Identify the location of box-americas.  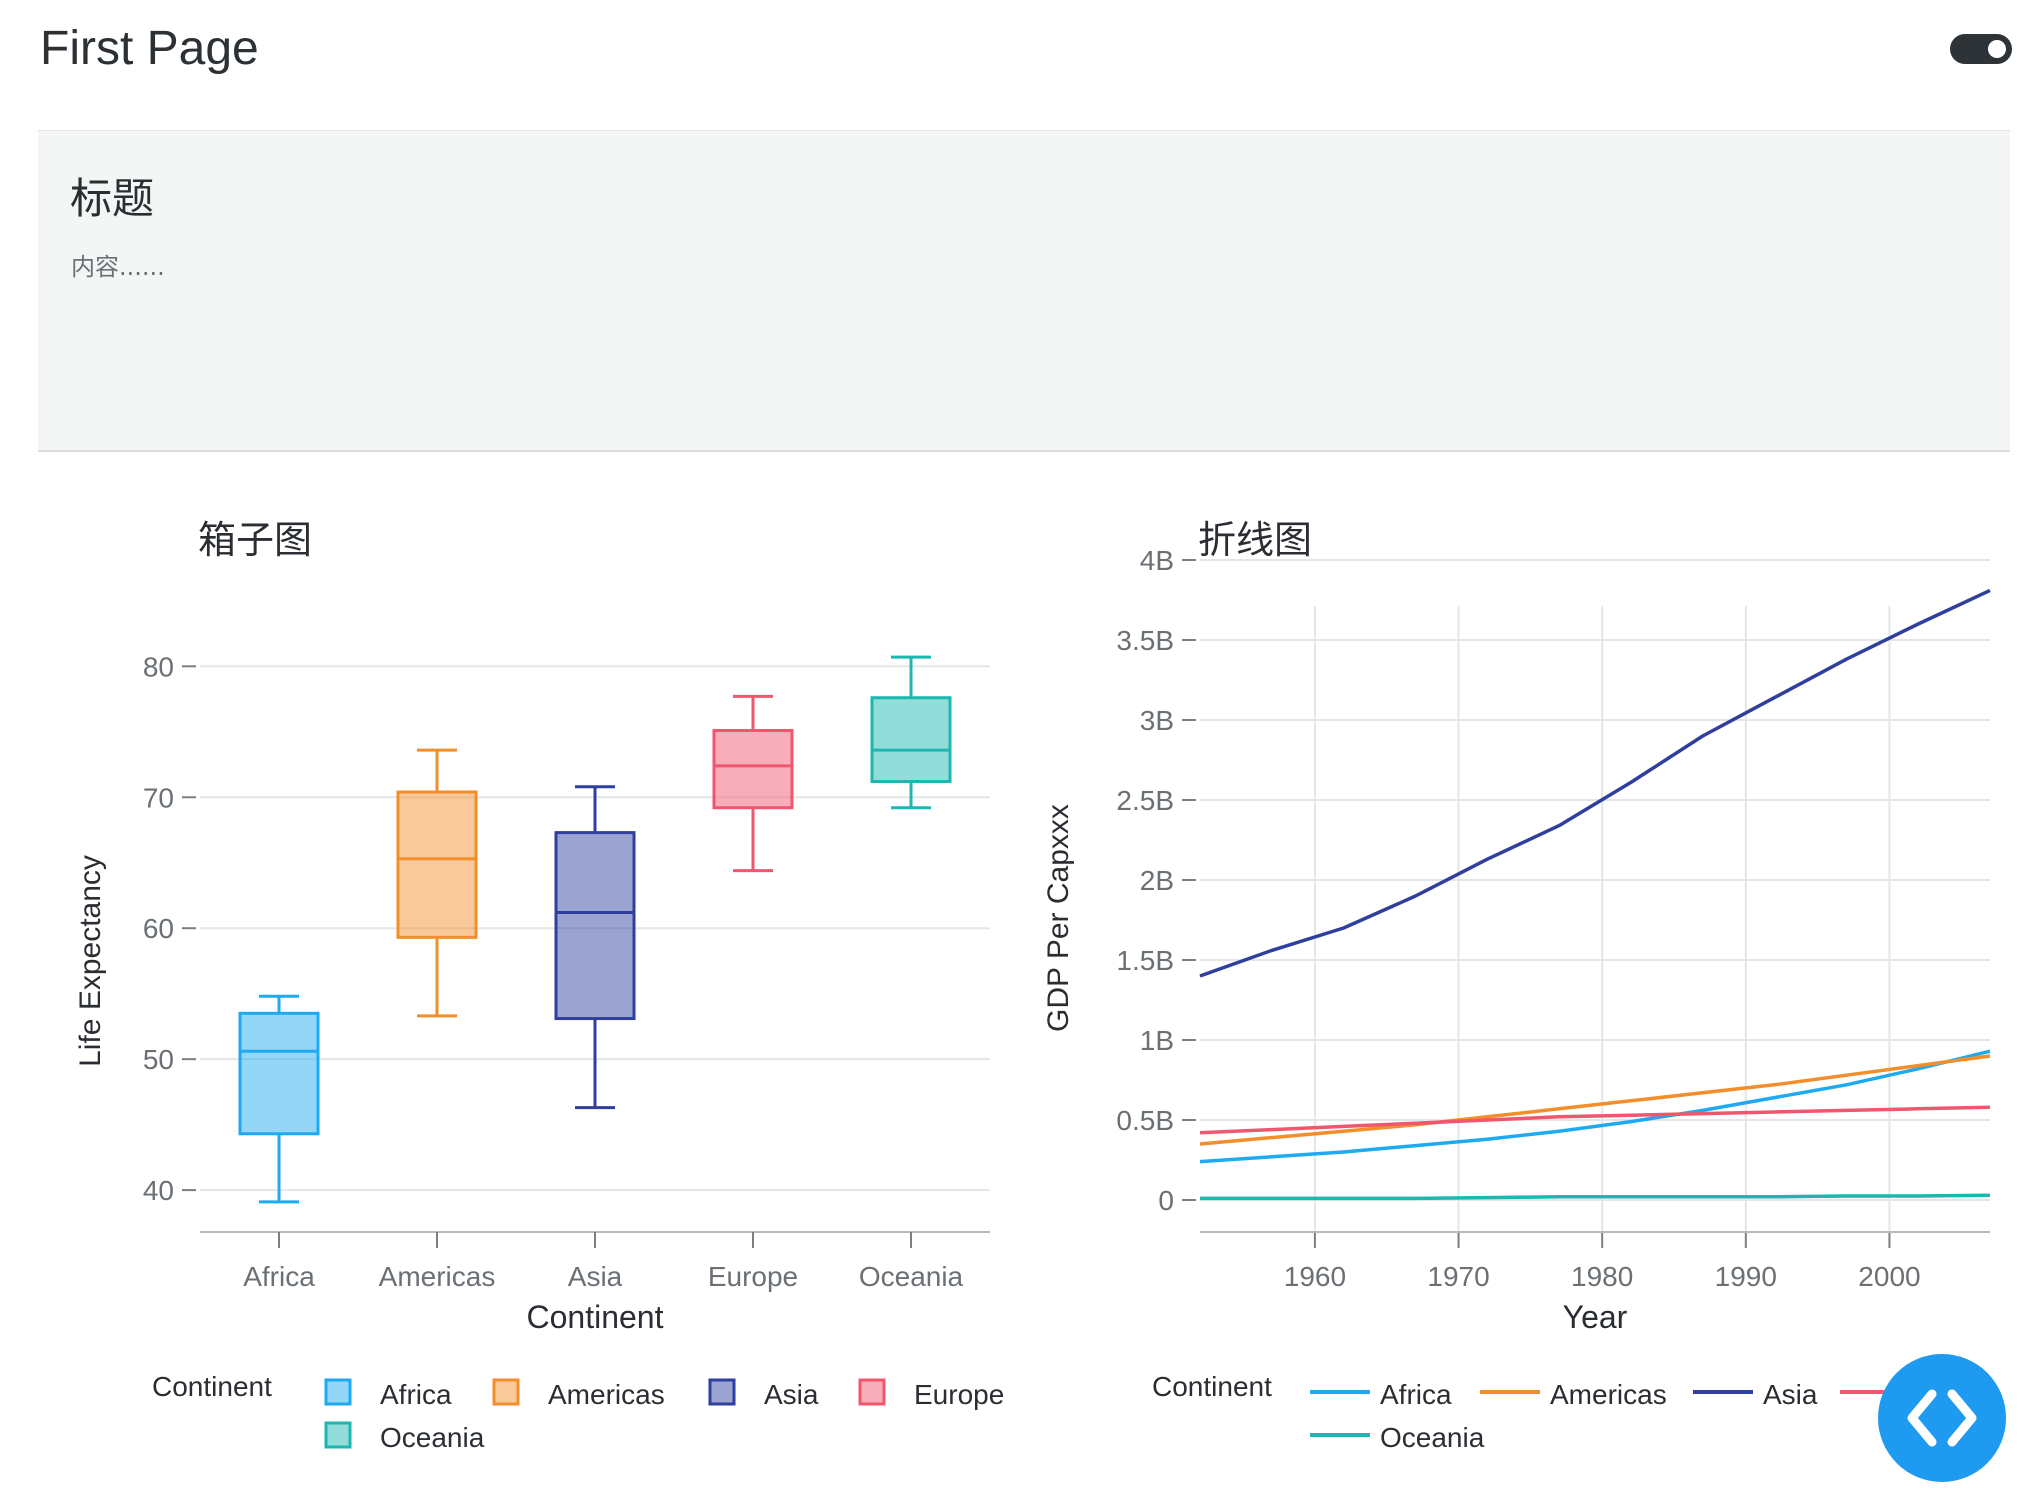
(437, 883).